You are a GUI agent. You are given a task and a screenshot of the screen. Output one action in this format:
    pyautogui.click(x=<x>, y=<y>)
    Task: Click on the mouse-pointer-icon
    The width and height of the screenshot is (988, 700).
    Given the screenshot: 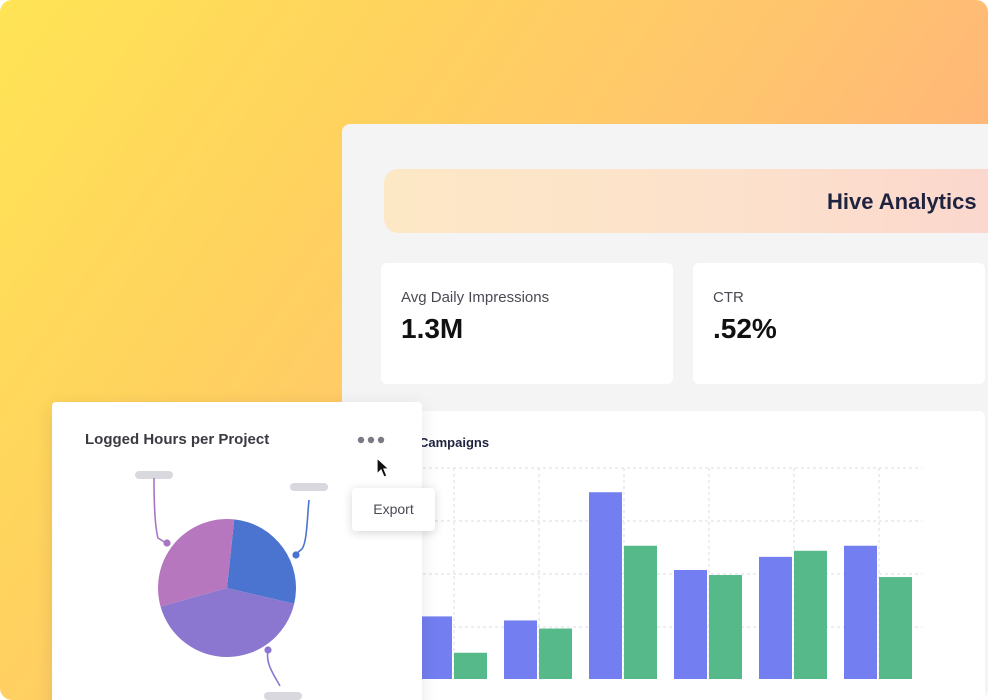 What is the action you would take?
    pyautogui.click(x=383, y=467)
    